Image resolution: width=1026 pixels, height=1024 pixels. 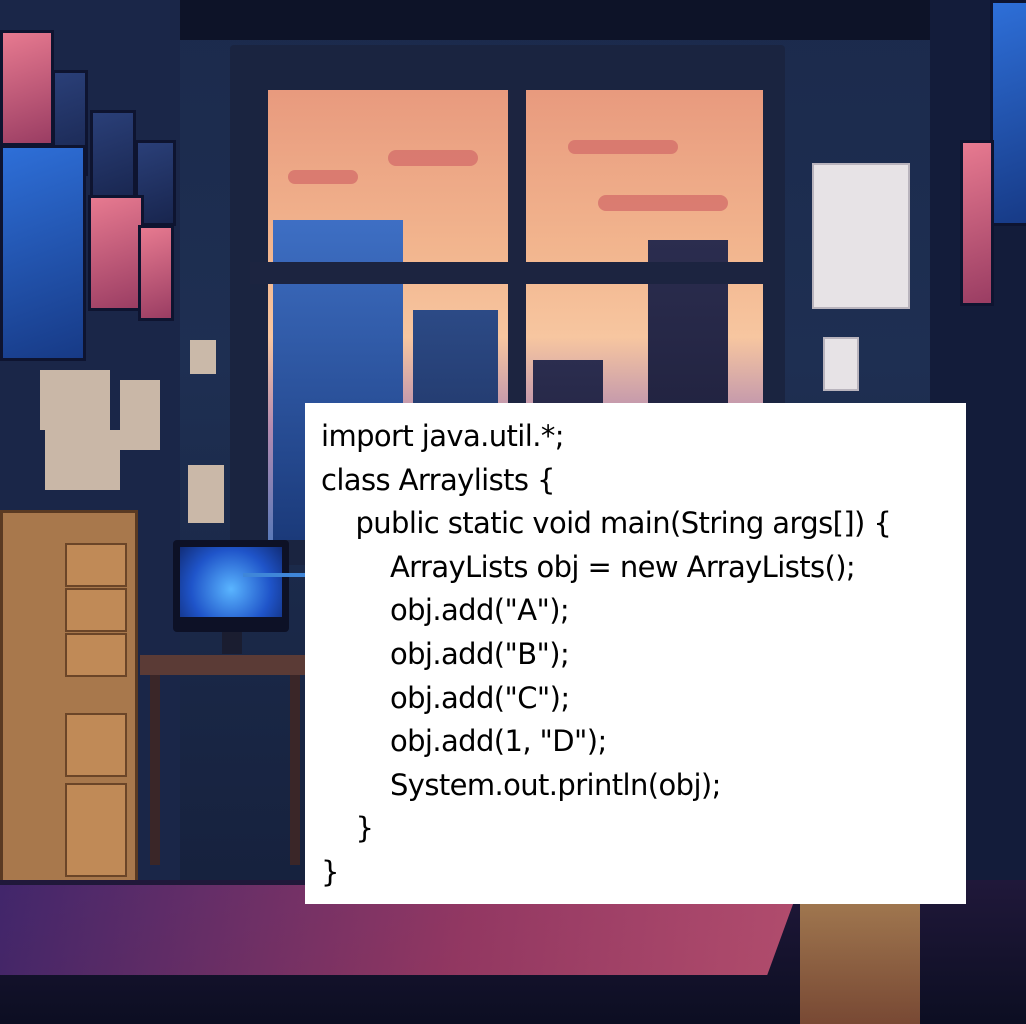 I want to click on code-line: obj.add(1, "D");, so click(x=464, y=741).